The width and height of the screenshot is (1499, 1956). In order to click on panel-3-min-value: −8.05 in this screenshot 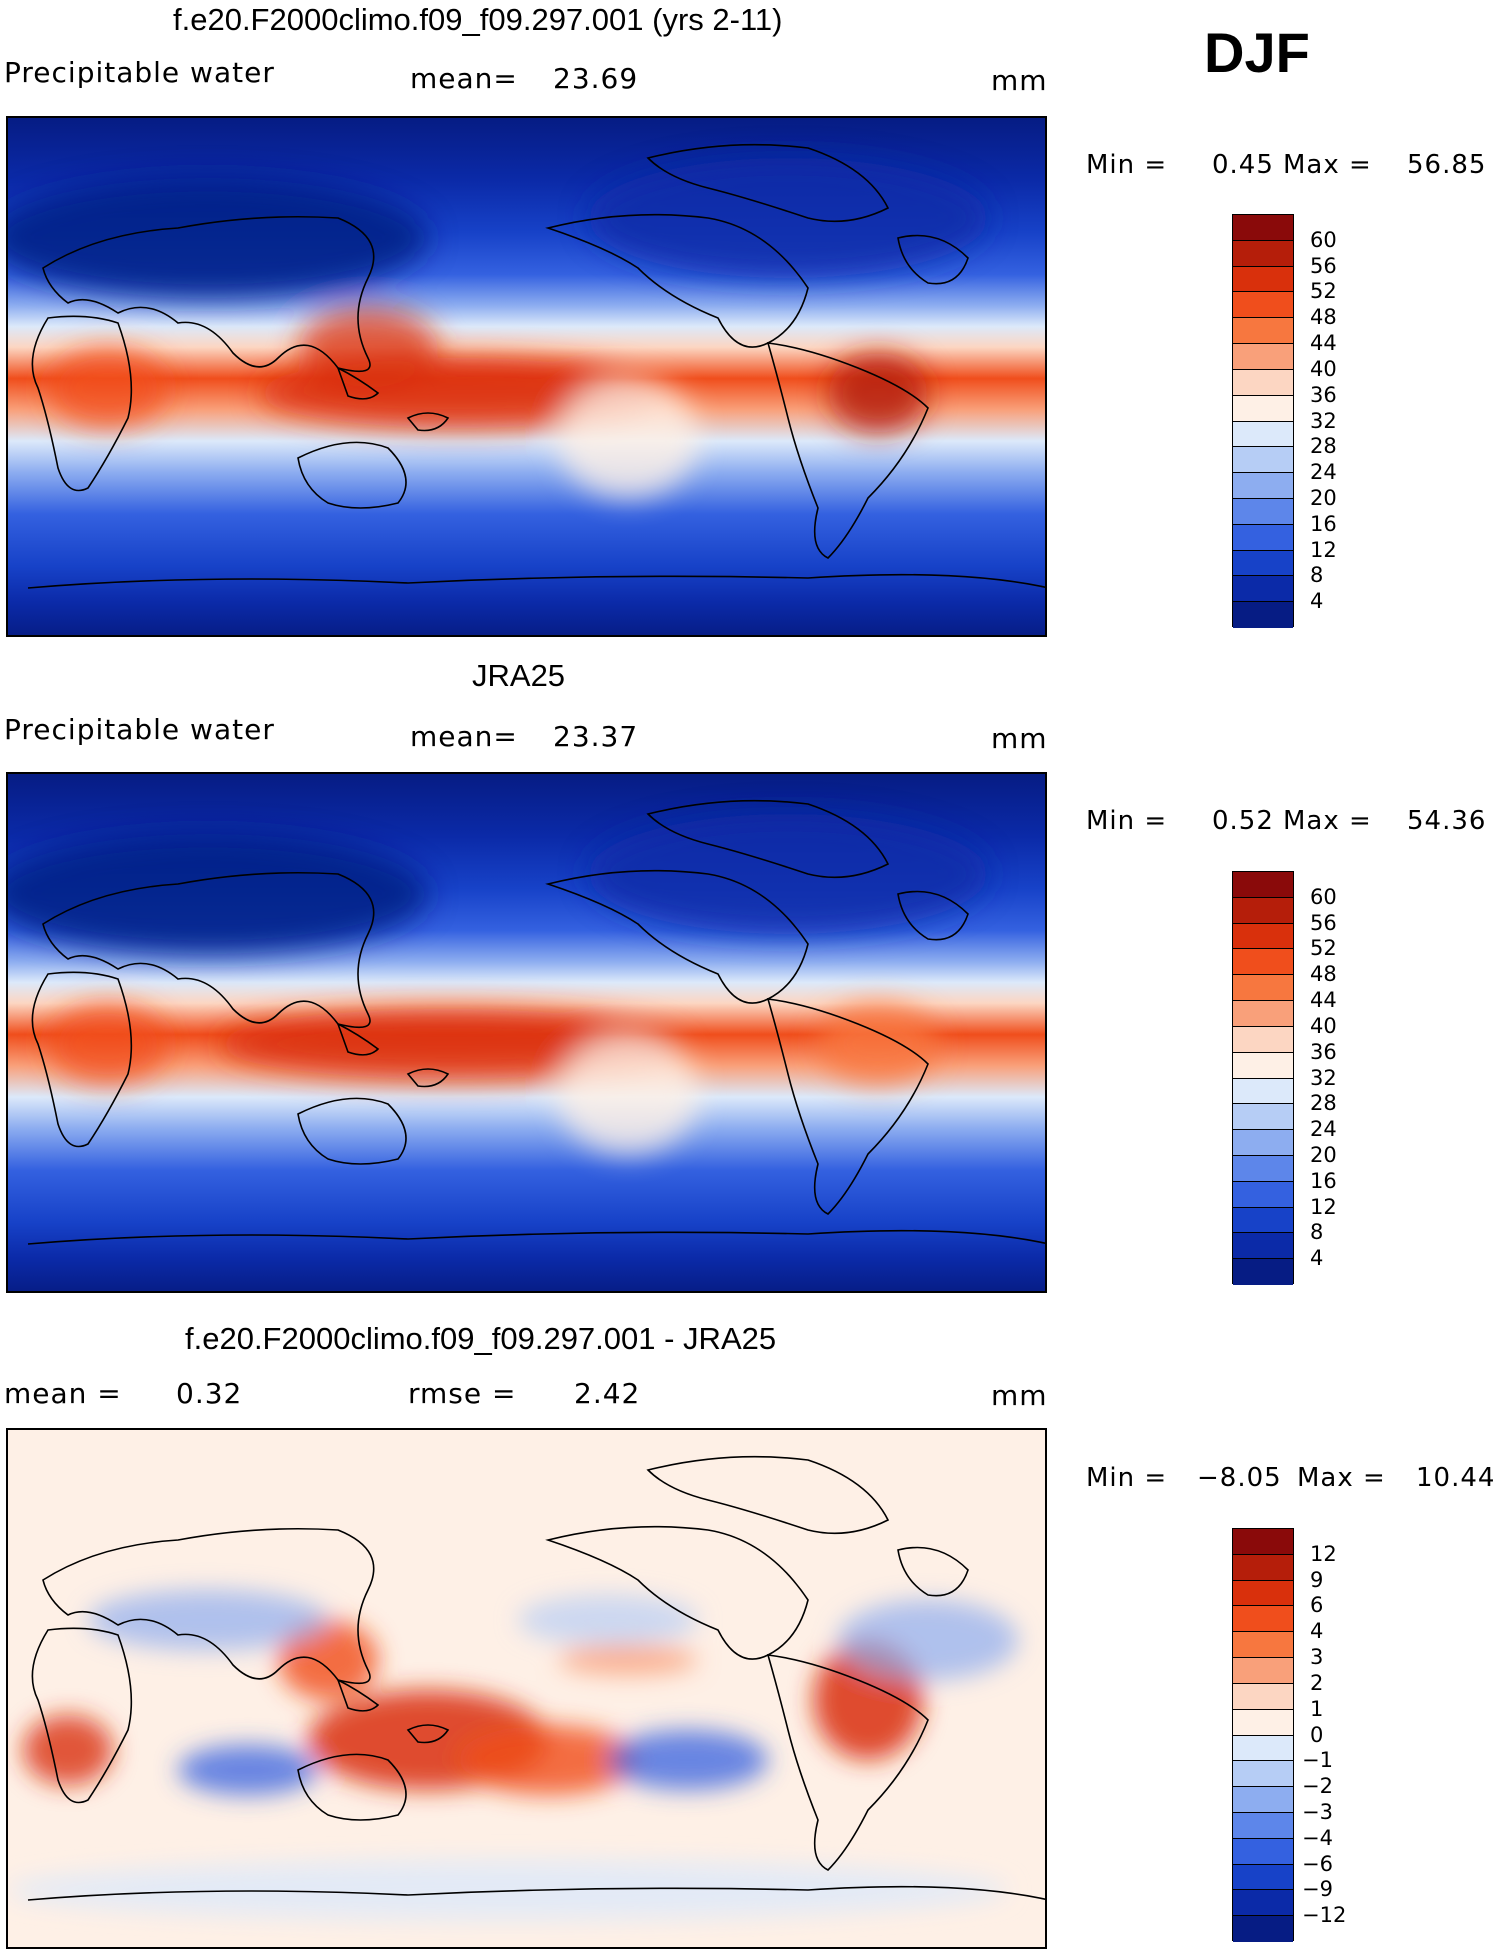, I will do `click(1239, 1478)`.